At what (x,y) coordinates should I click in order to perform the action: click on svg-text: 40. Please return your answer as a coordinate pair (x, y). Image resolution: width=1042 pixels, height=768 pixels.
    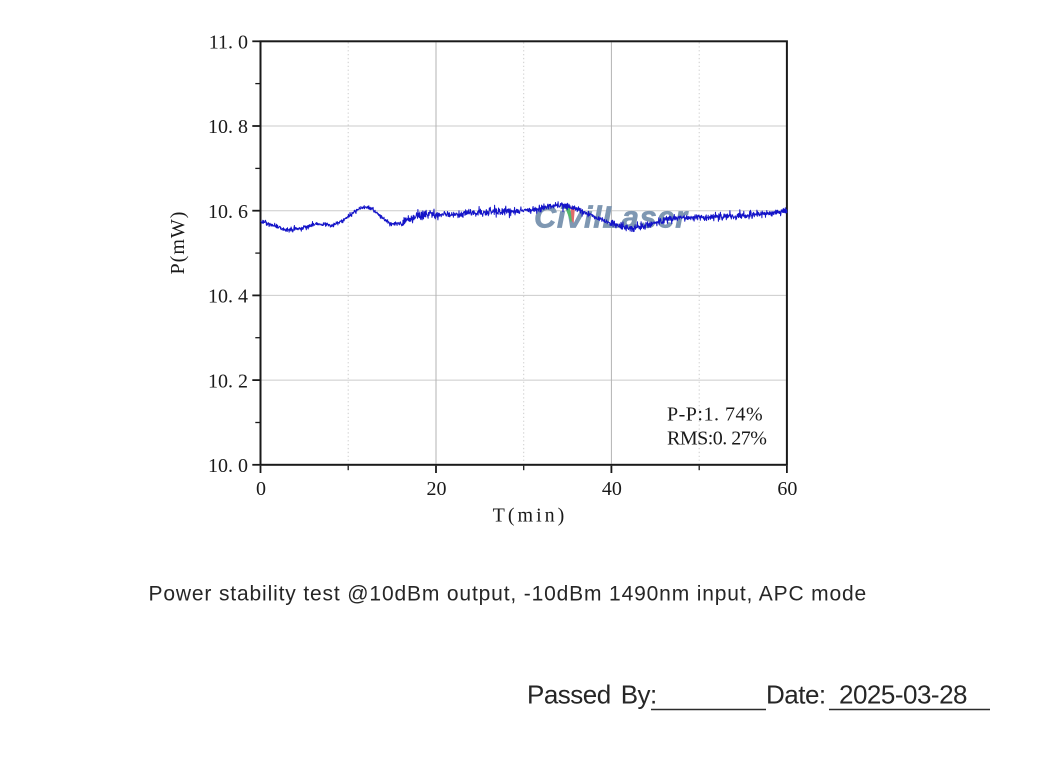
    Looking at the image, I should click on (612, 489).